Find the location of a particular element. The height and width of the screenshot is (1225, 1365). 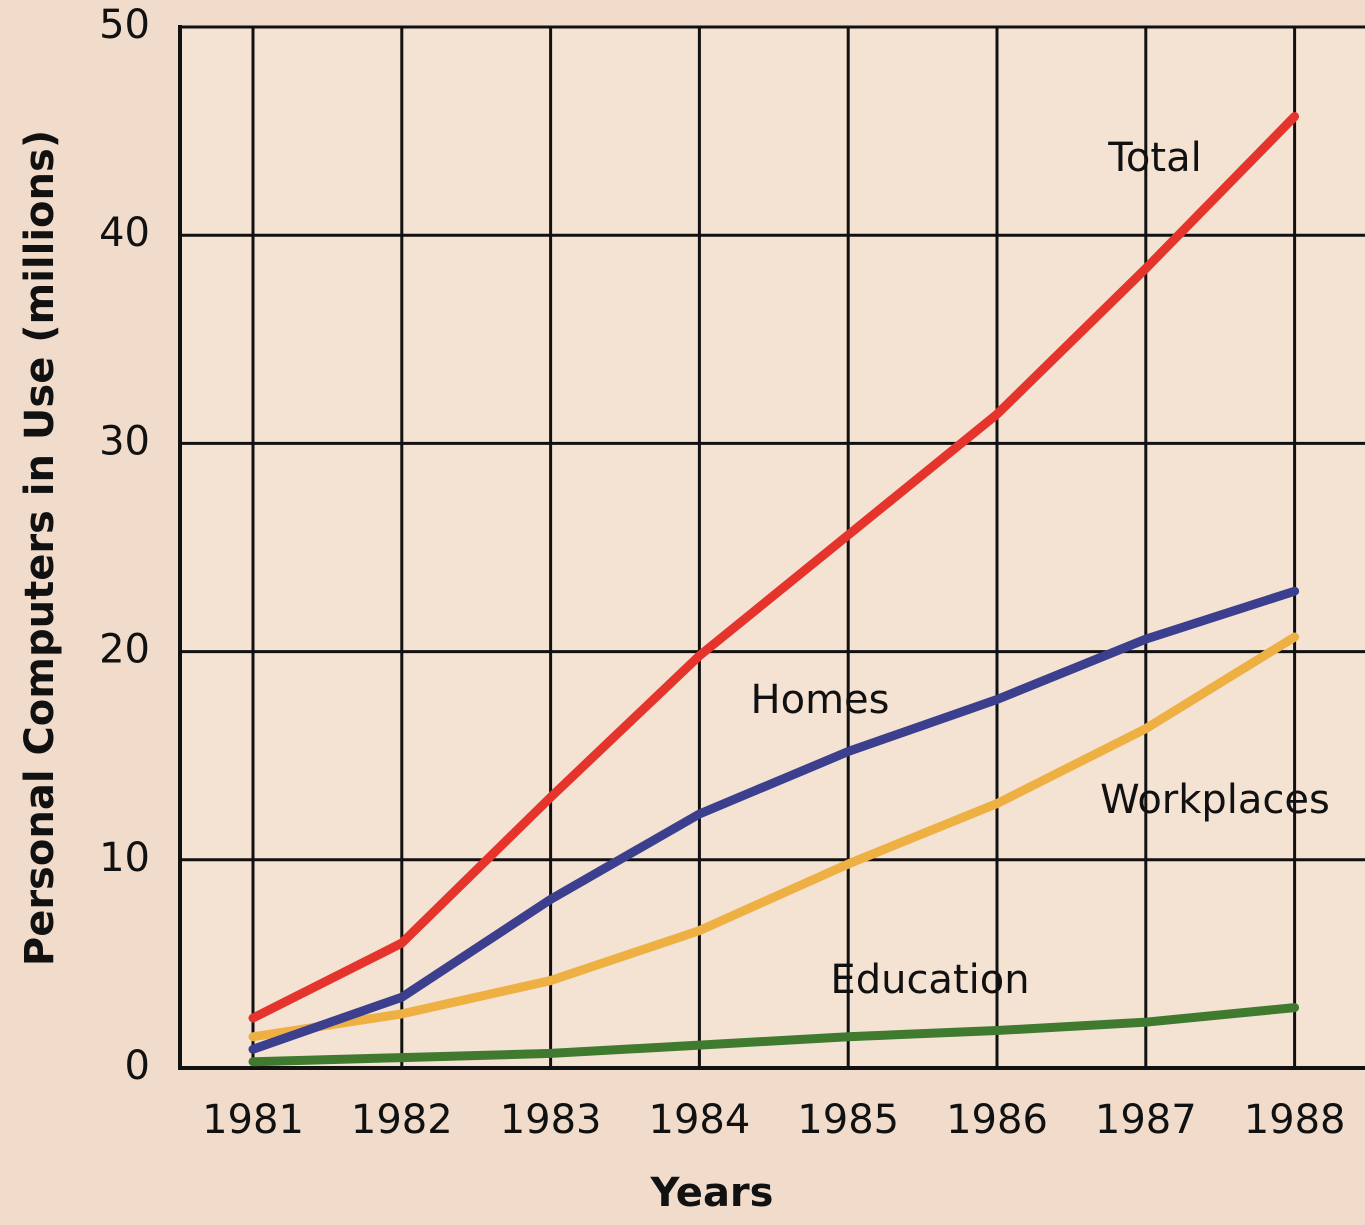

x-tick-label: 1982 is located at coordinates (402, 1120).